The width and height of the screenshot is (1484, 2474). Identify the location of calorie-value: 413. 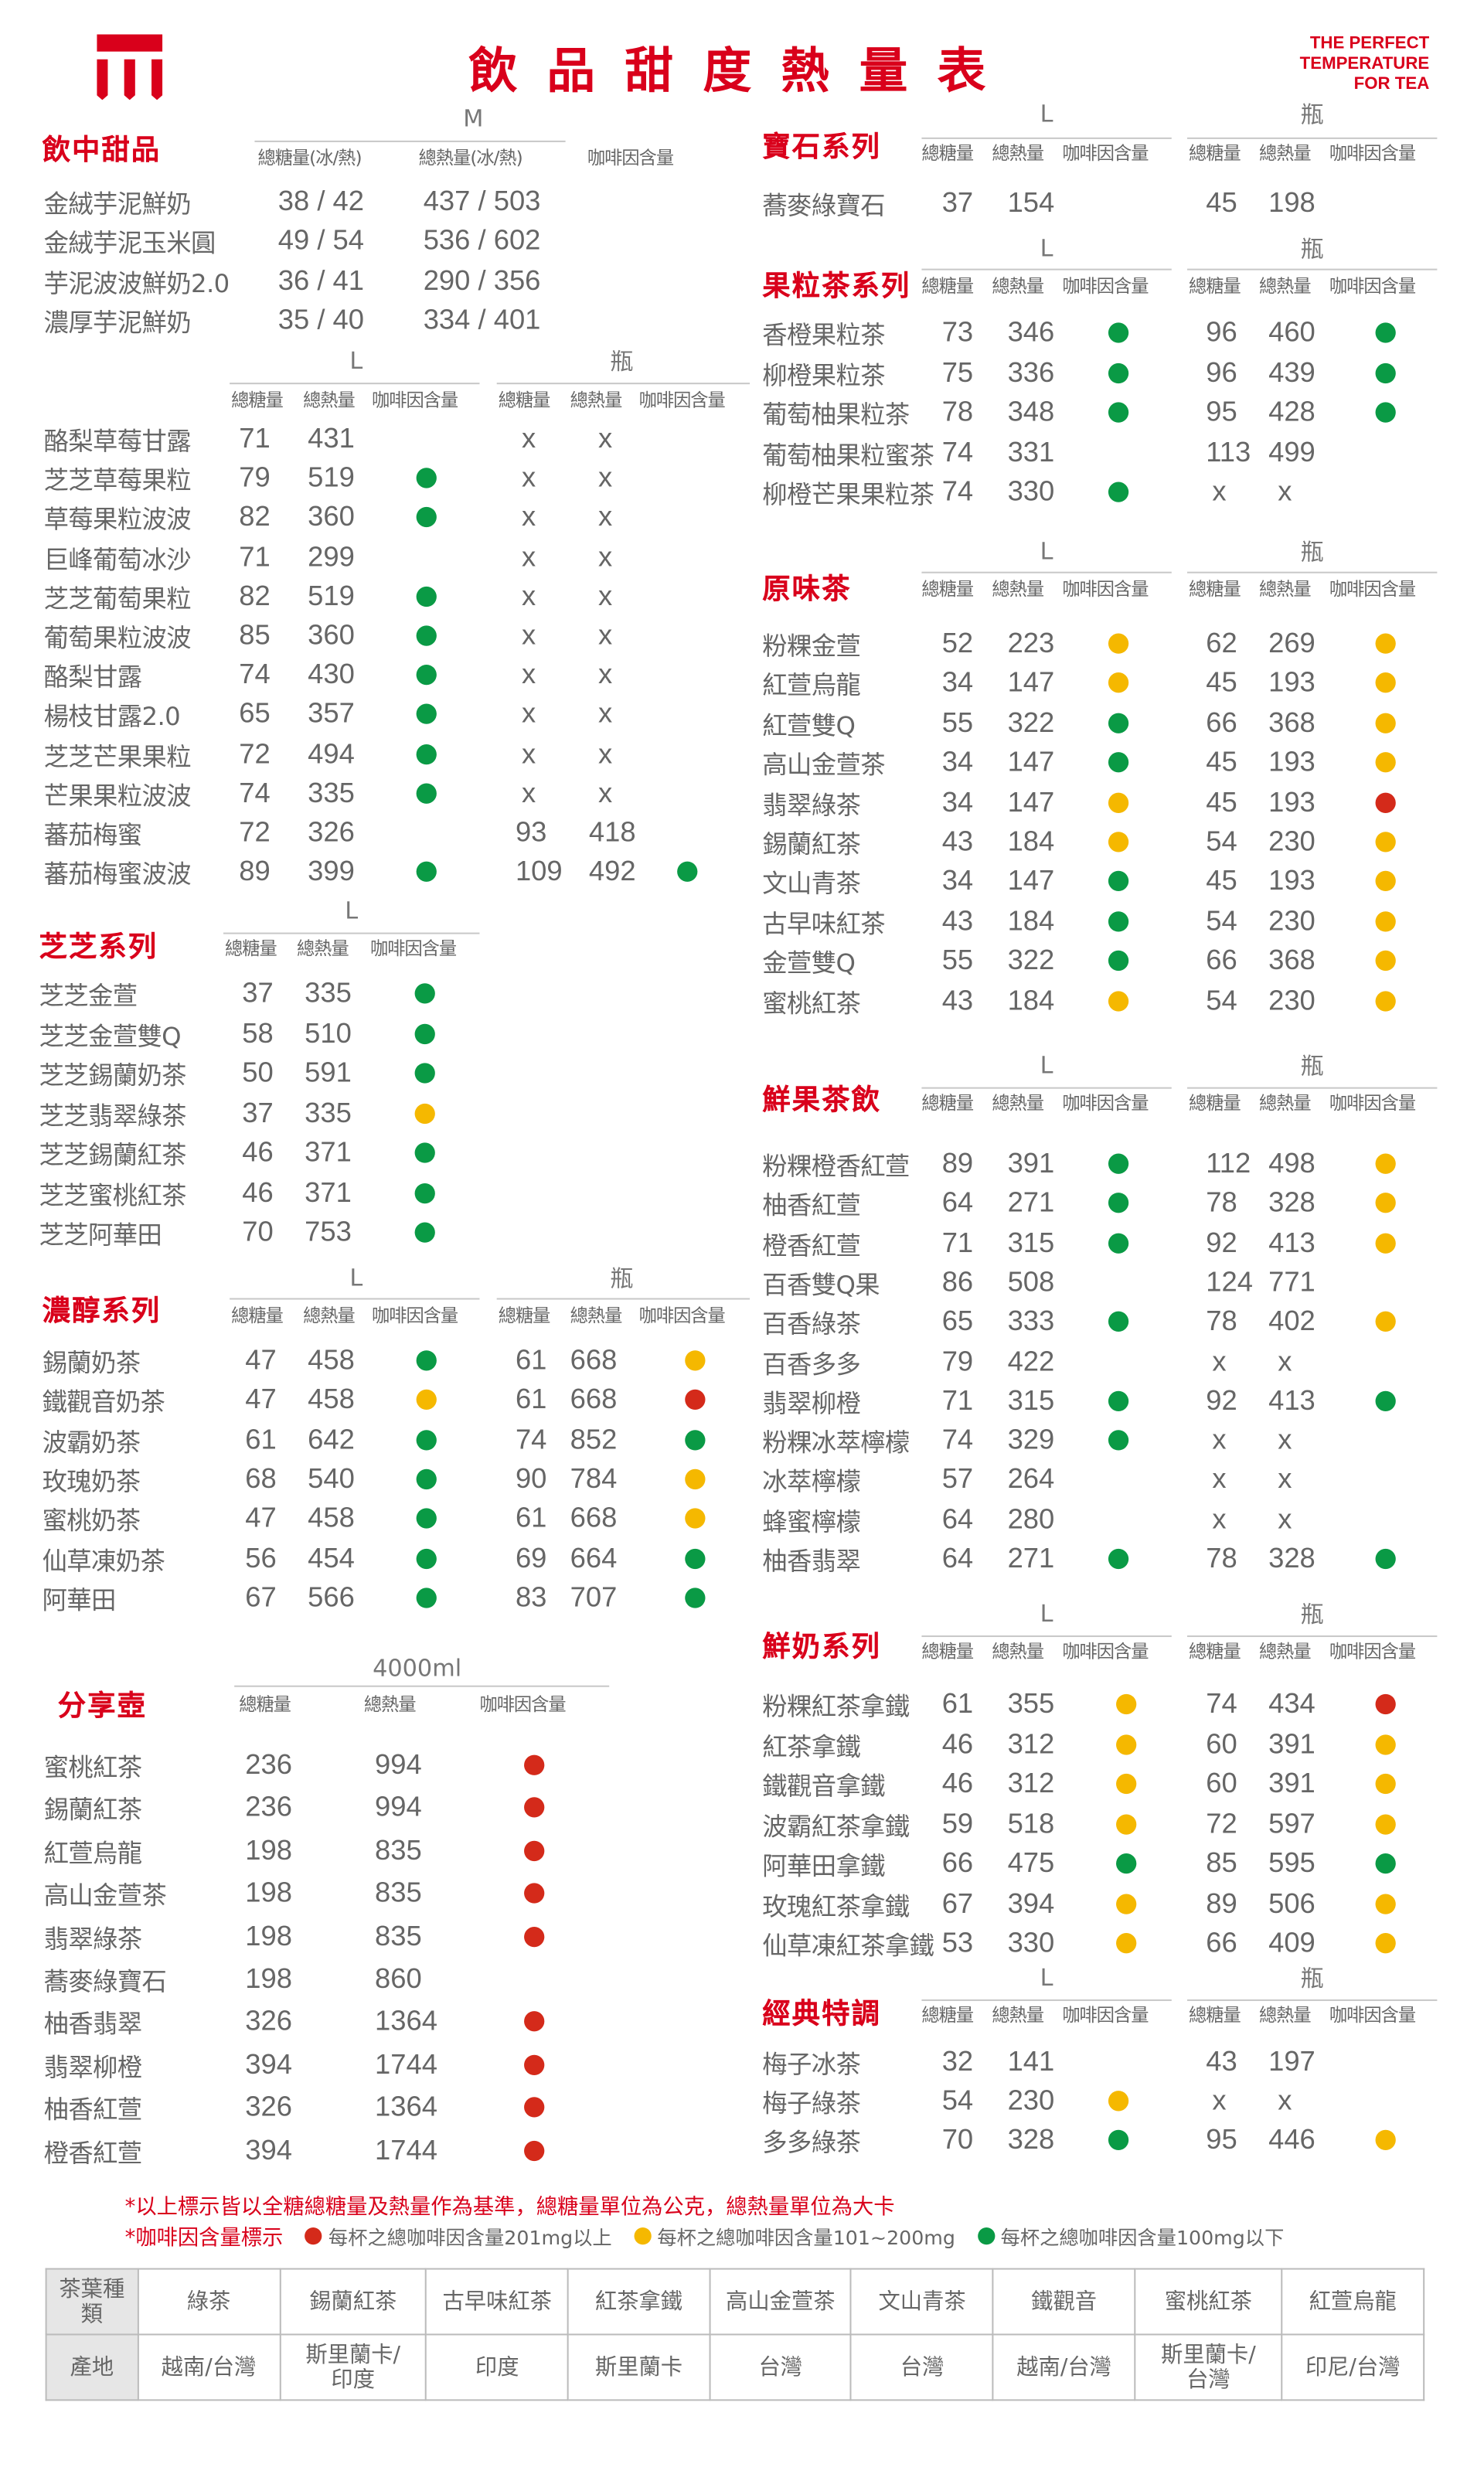
(1292, 1242).